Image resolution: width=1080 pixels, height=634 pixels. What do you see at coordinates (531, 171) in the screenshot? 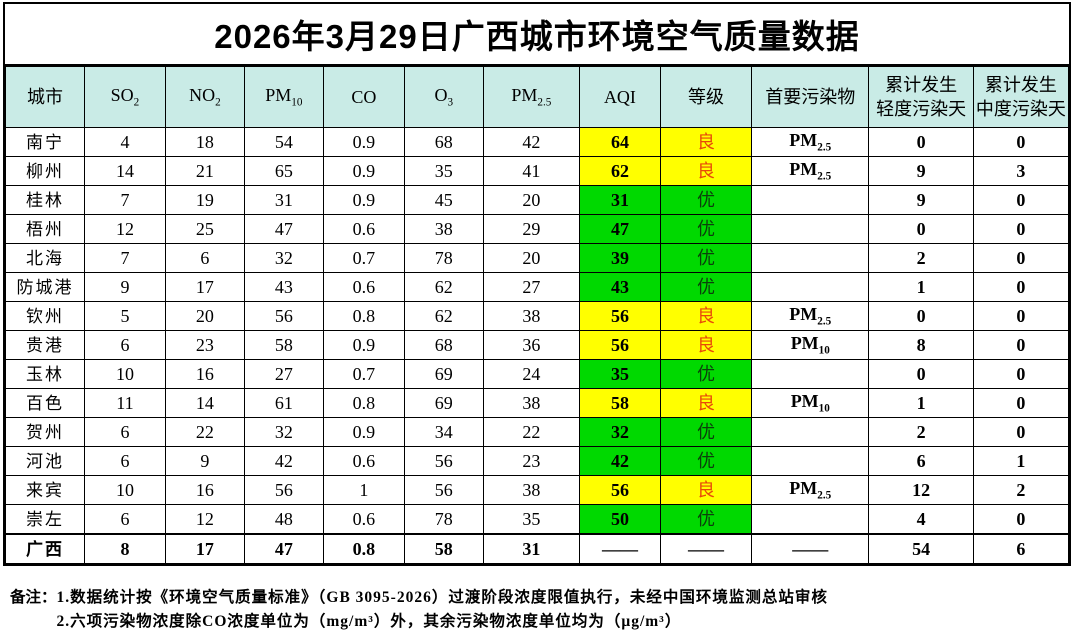
I see `pm25-value: 41` at bounding box center [531, 171].